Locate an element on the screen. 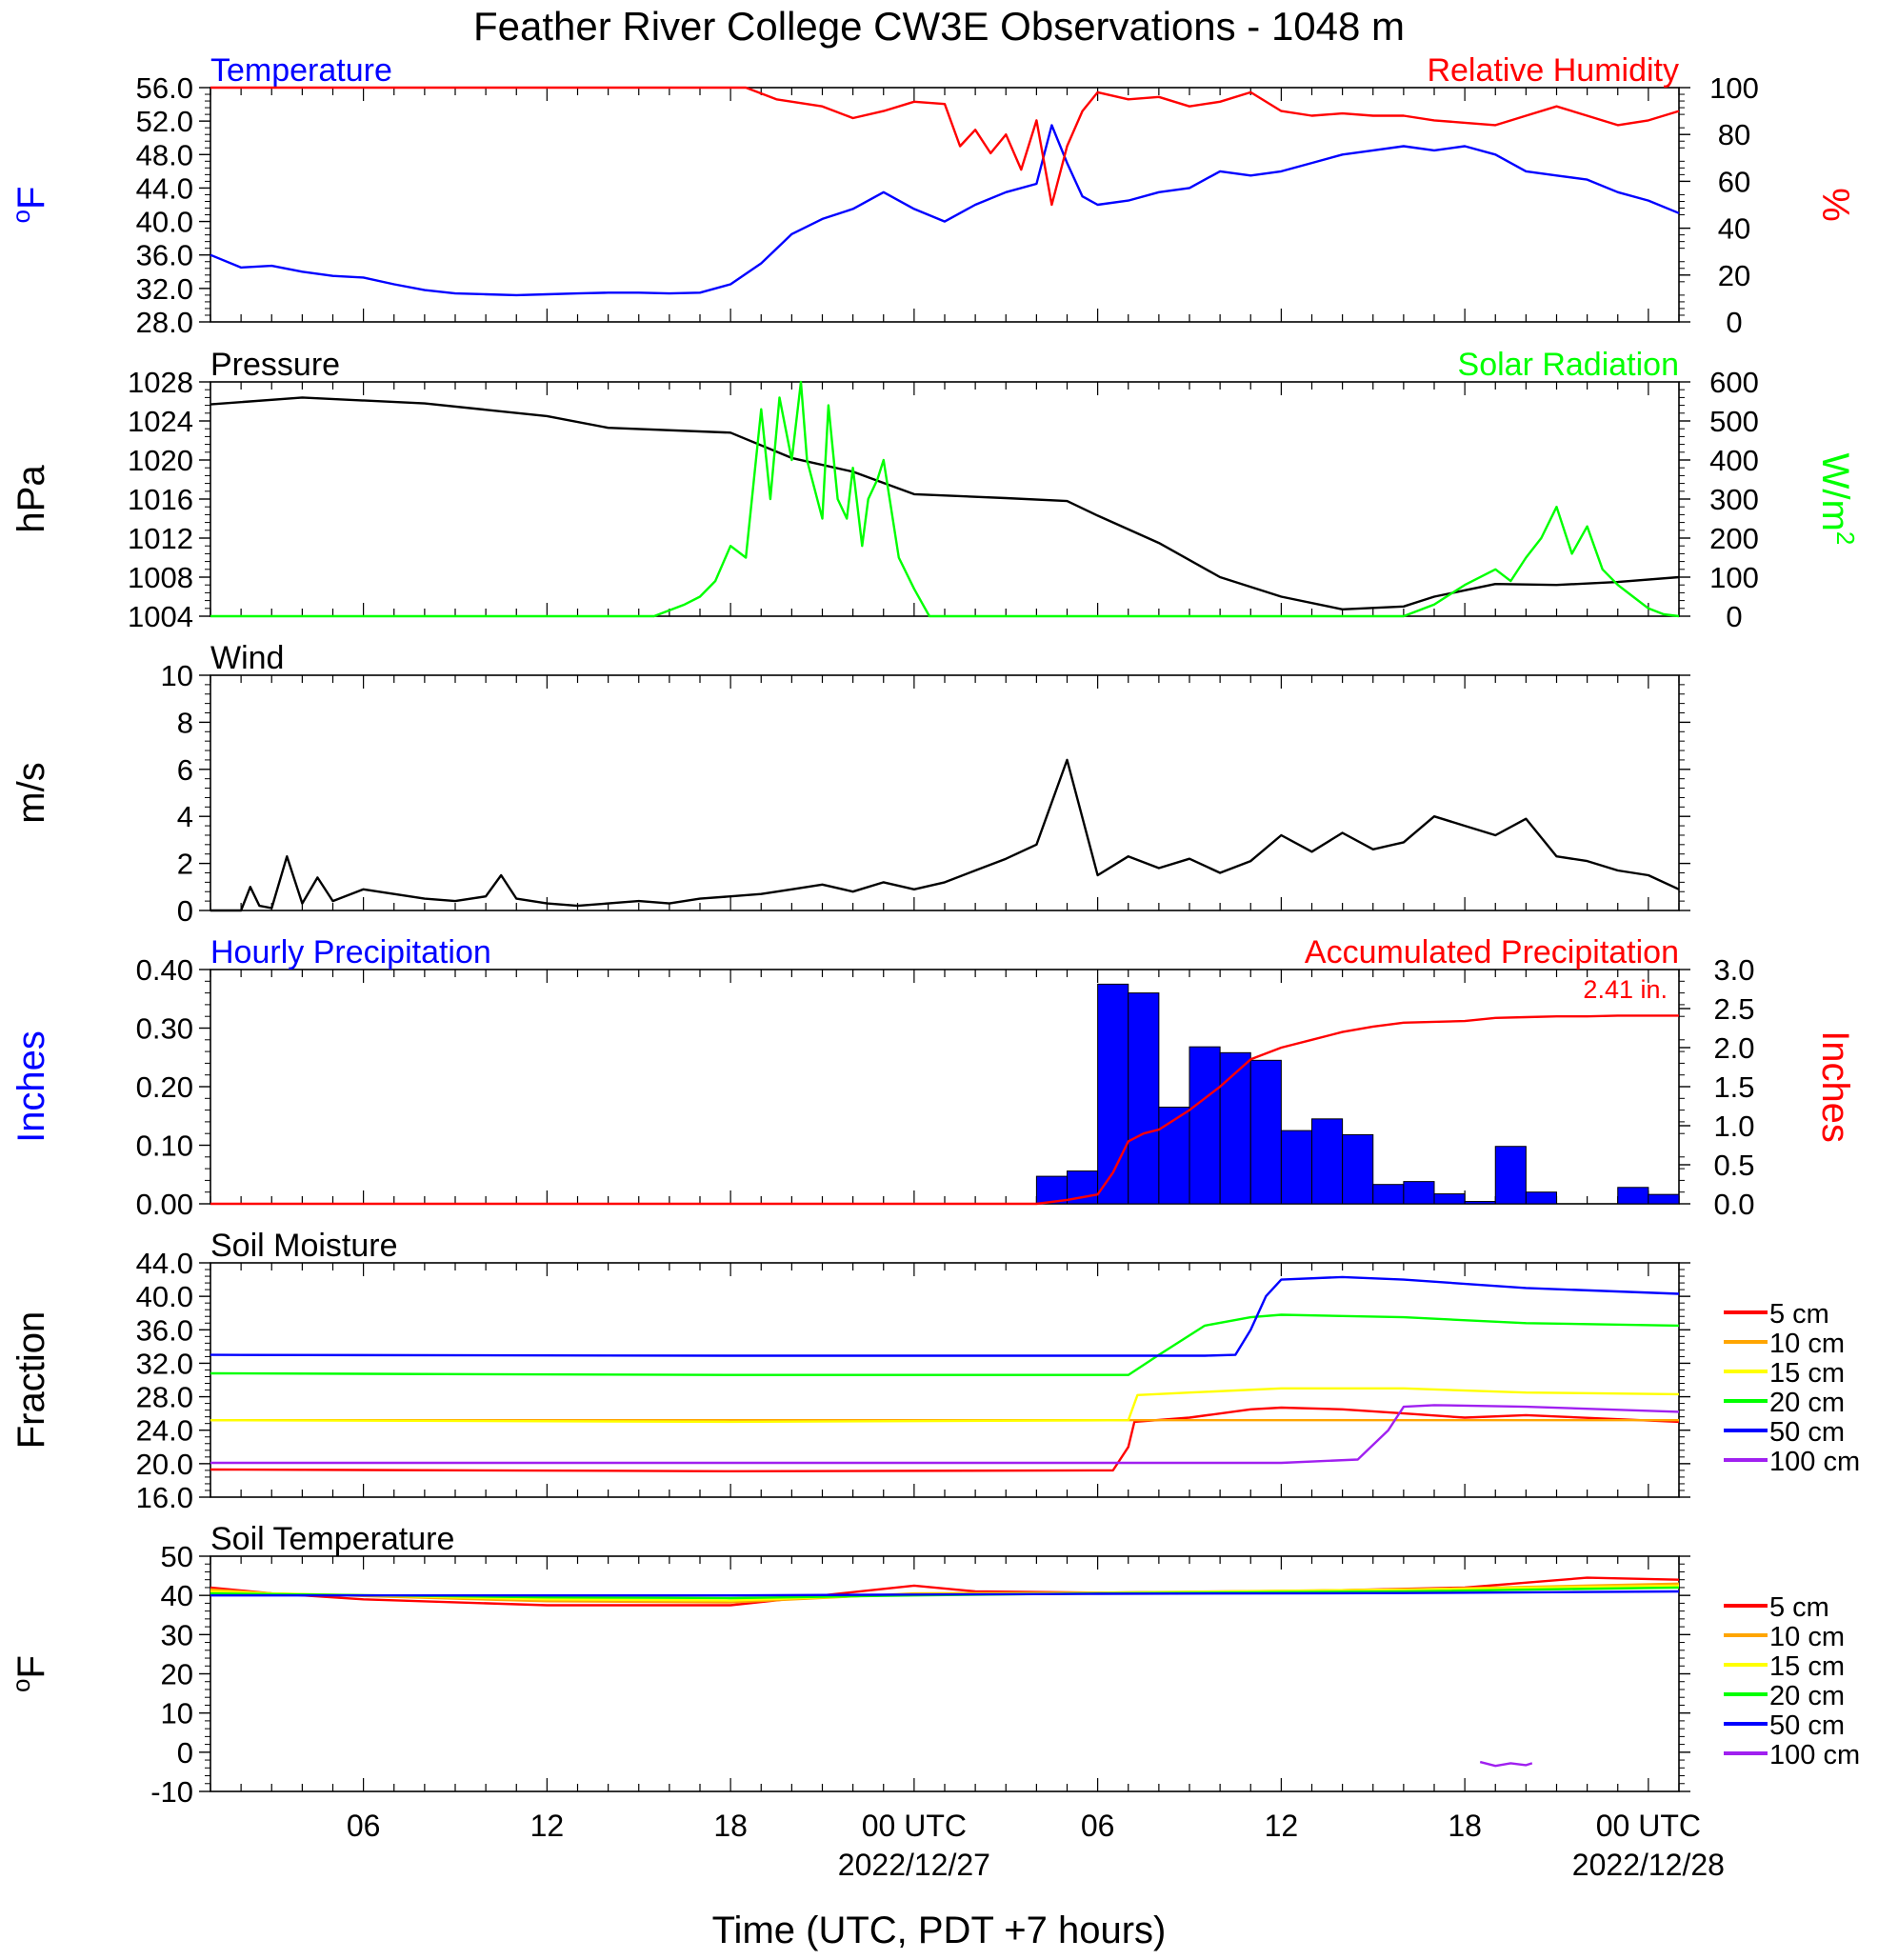  y-axis-title-left: Fraction is located at coordinates (31, 1380).